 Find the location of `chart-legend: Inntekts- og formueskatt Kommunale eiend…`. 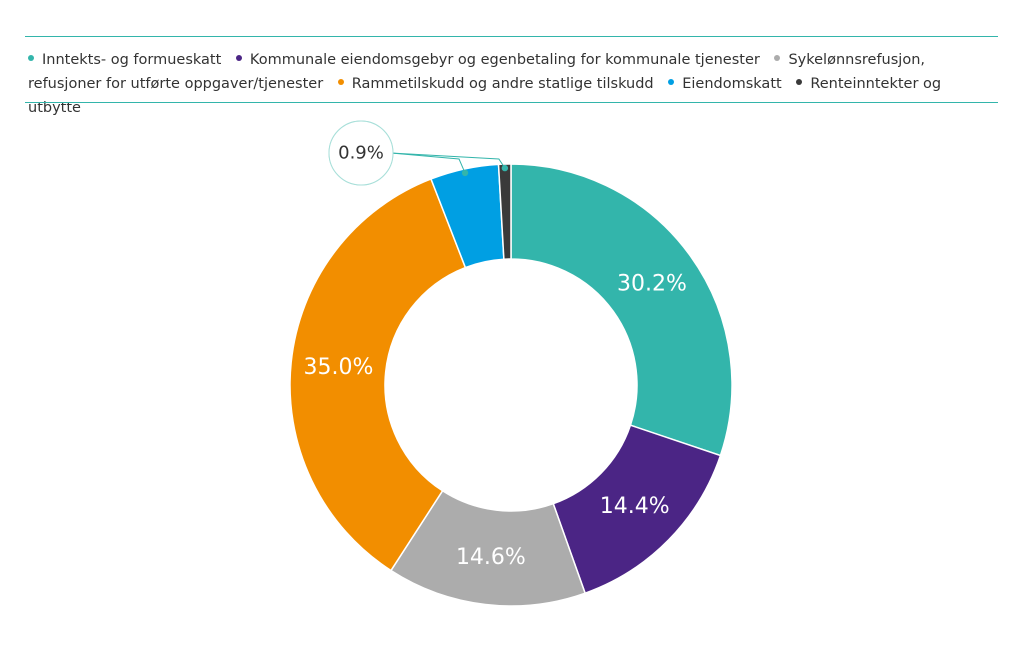

chart-legend: Inntekts- og formueskatt Kommunale eiend… is located at coordinates (513, 84).